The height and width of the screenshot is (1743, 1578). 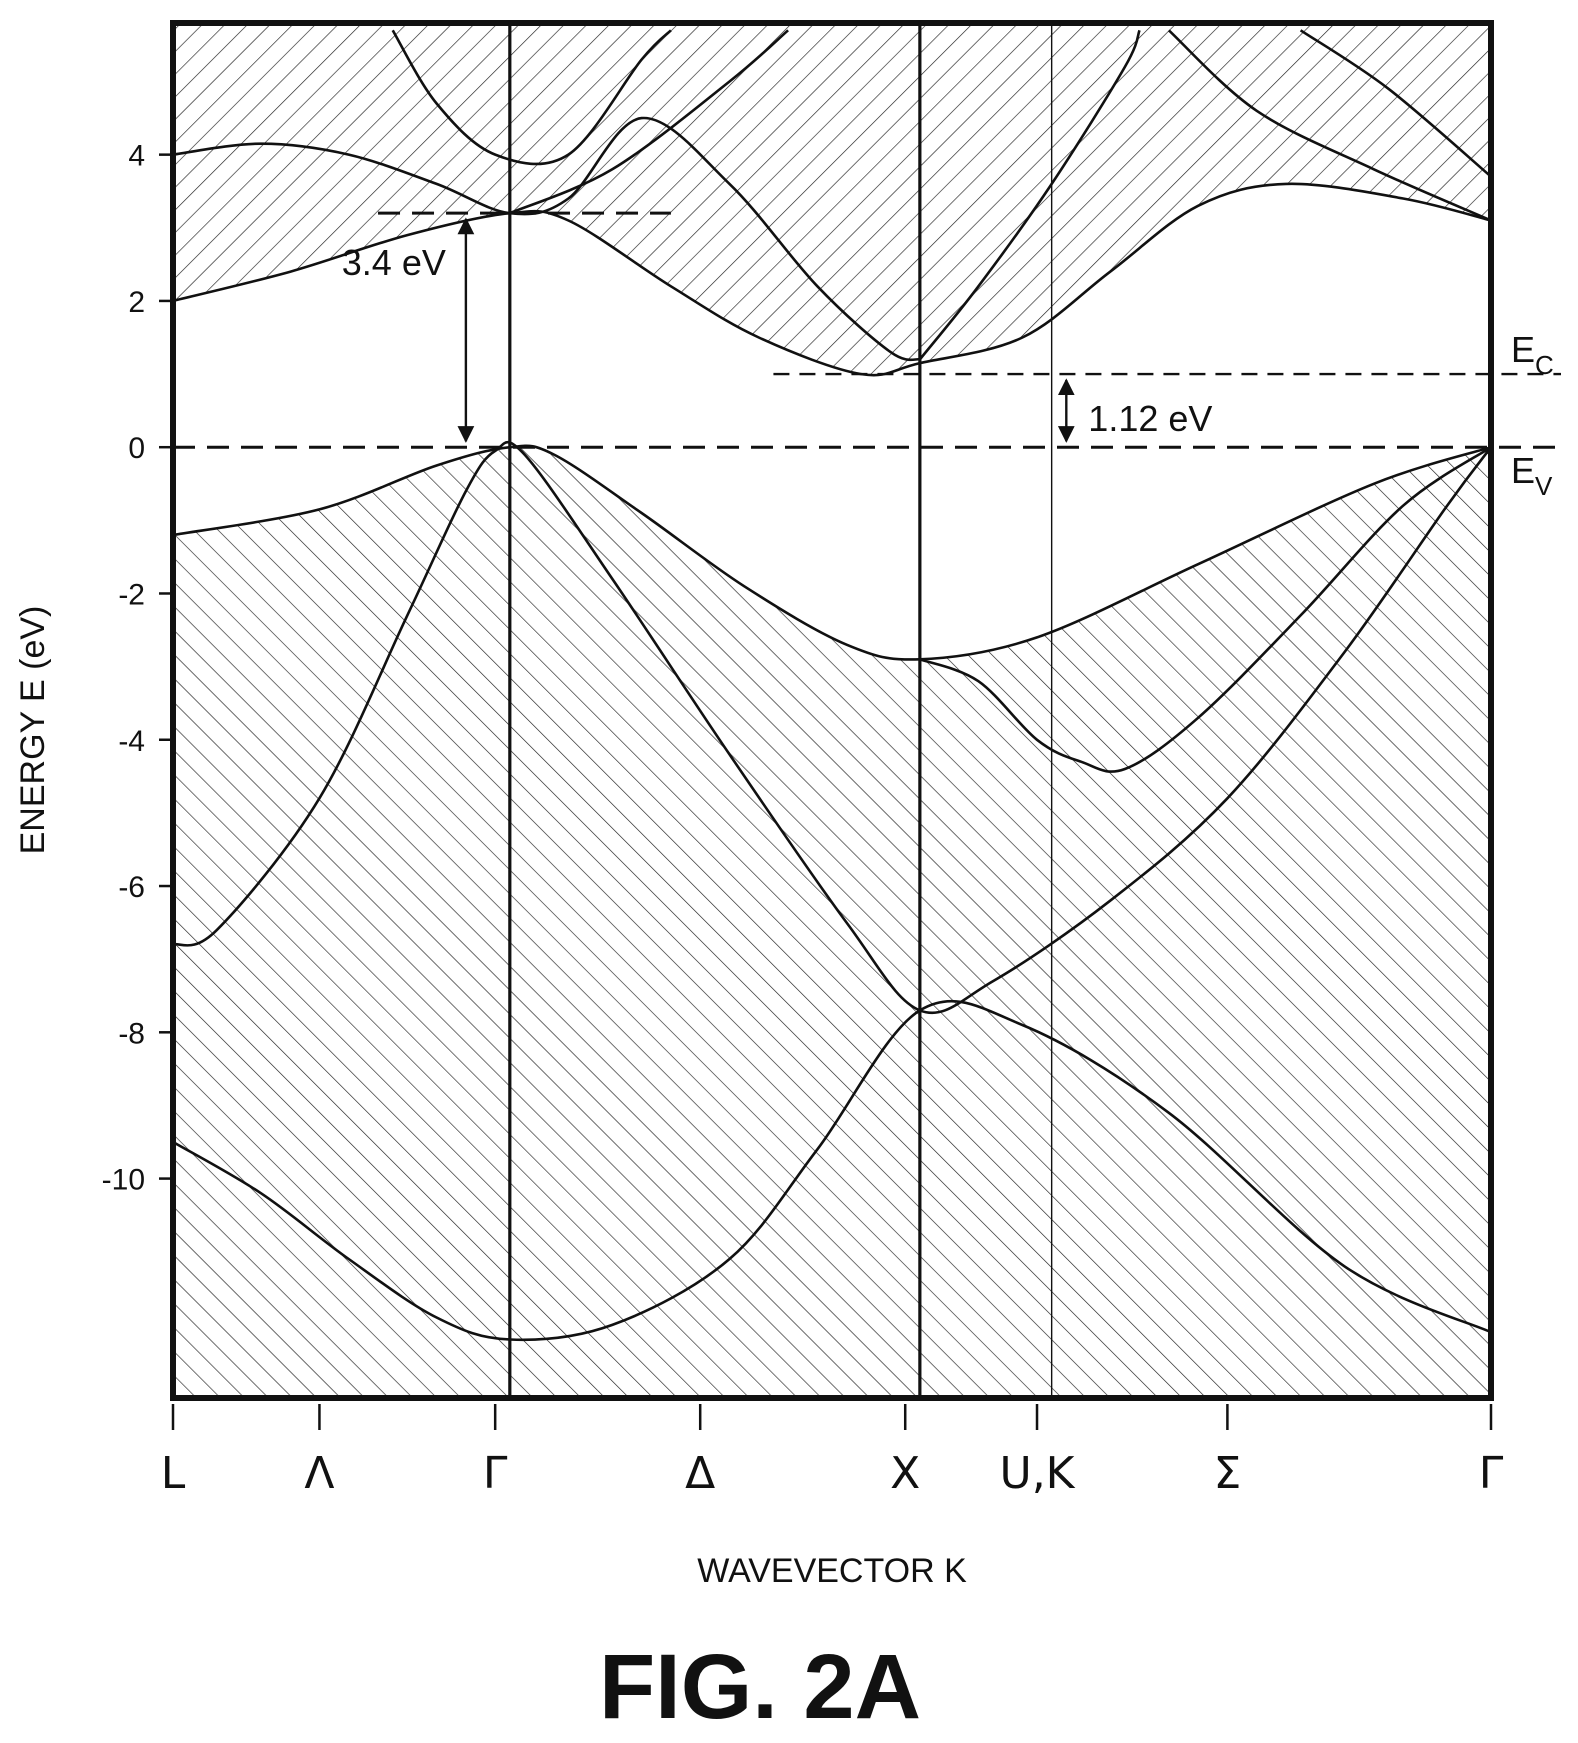 What do you see at coordinates (123, 1180) in the screenshot?
I see `y-tick-label: -10` at bounding box center [123, 1180].